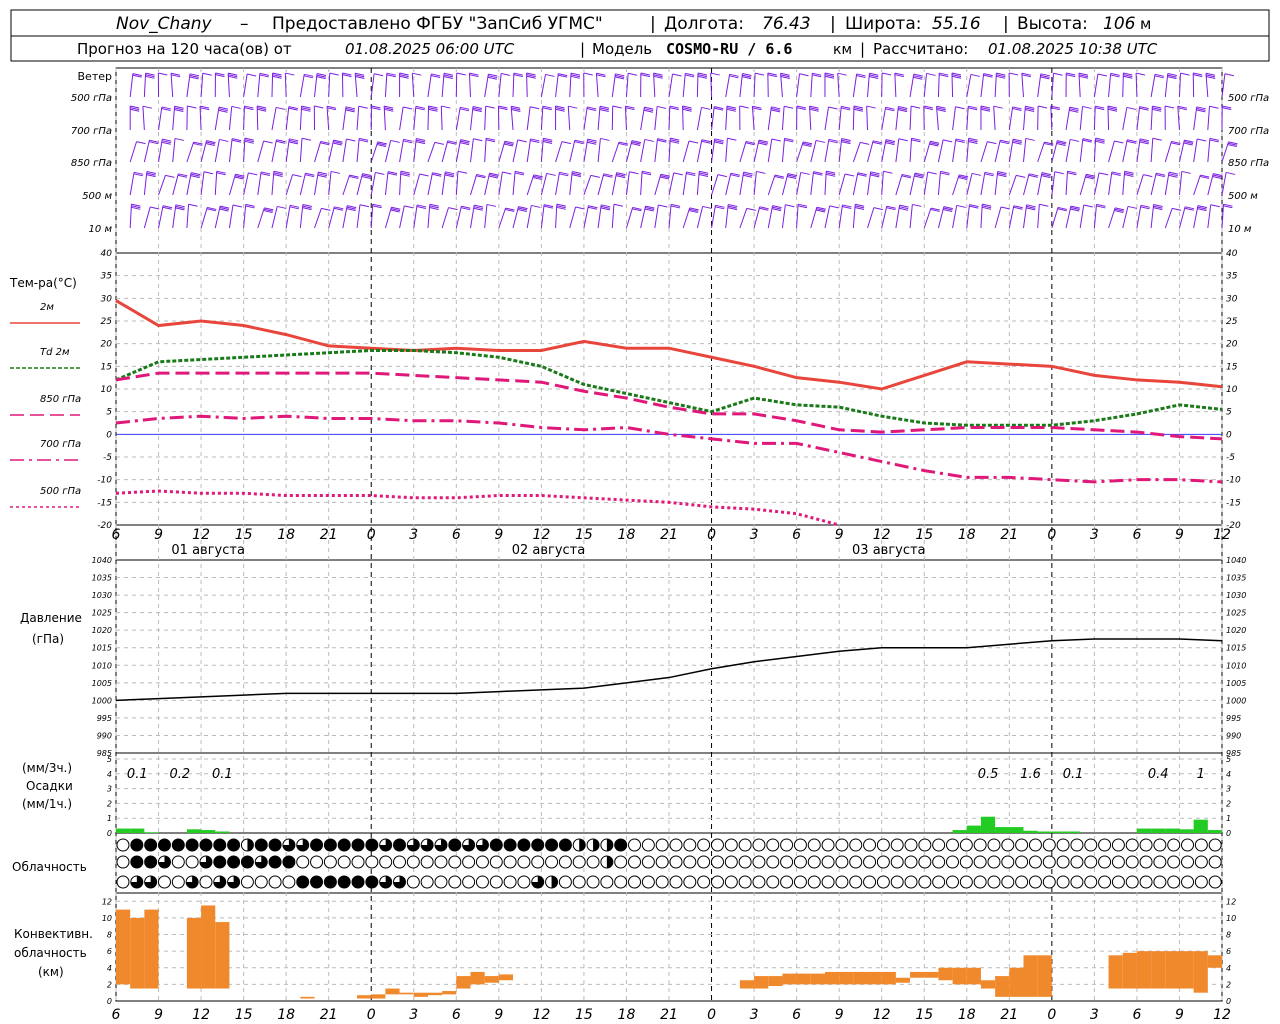  Describe the element at coordinates (60, 399) in the screenshot. I see `temp-legend-label: 850 гПа` at that location.